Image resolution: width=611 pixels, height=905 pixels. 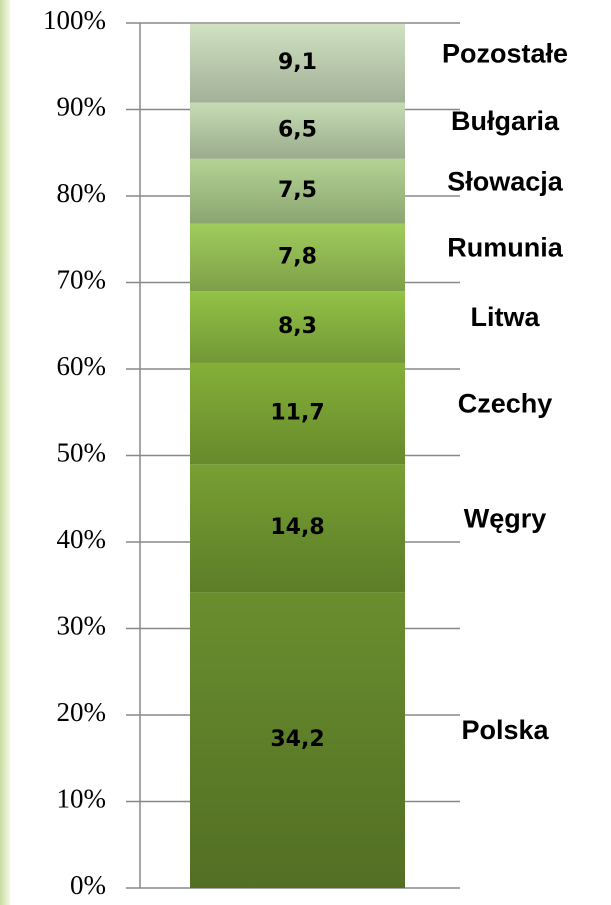 What do you see at coordinates (82, 626) in the screenshot?
I see `y-tick-label: 30%` at bounding box center [82, 626].